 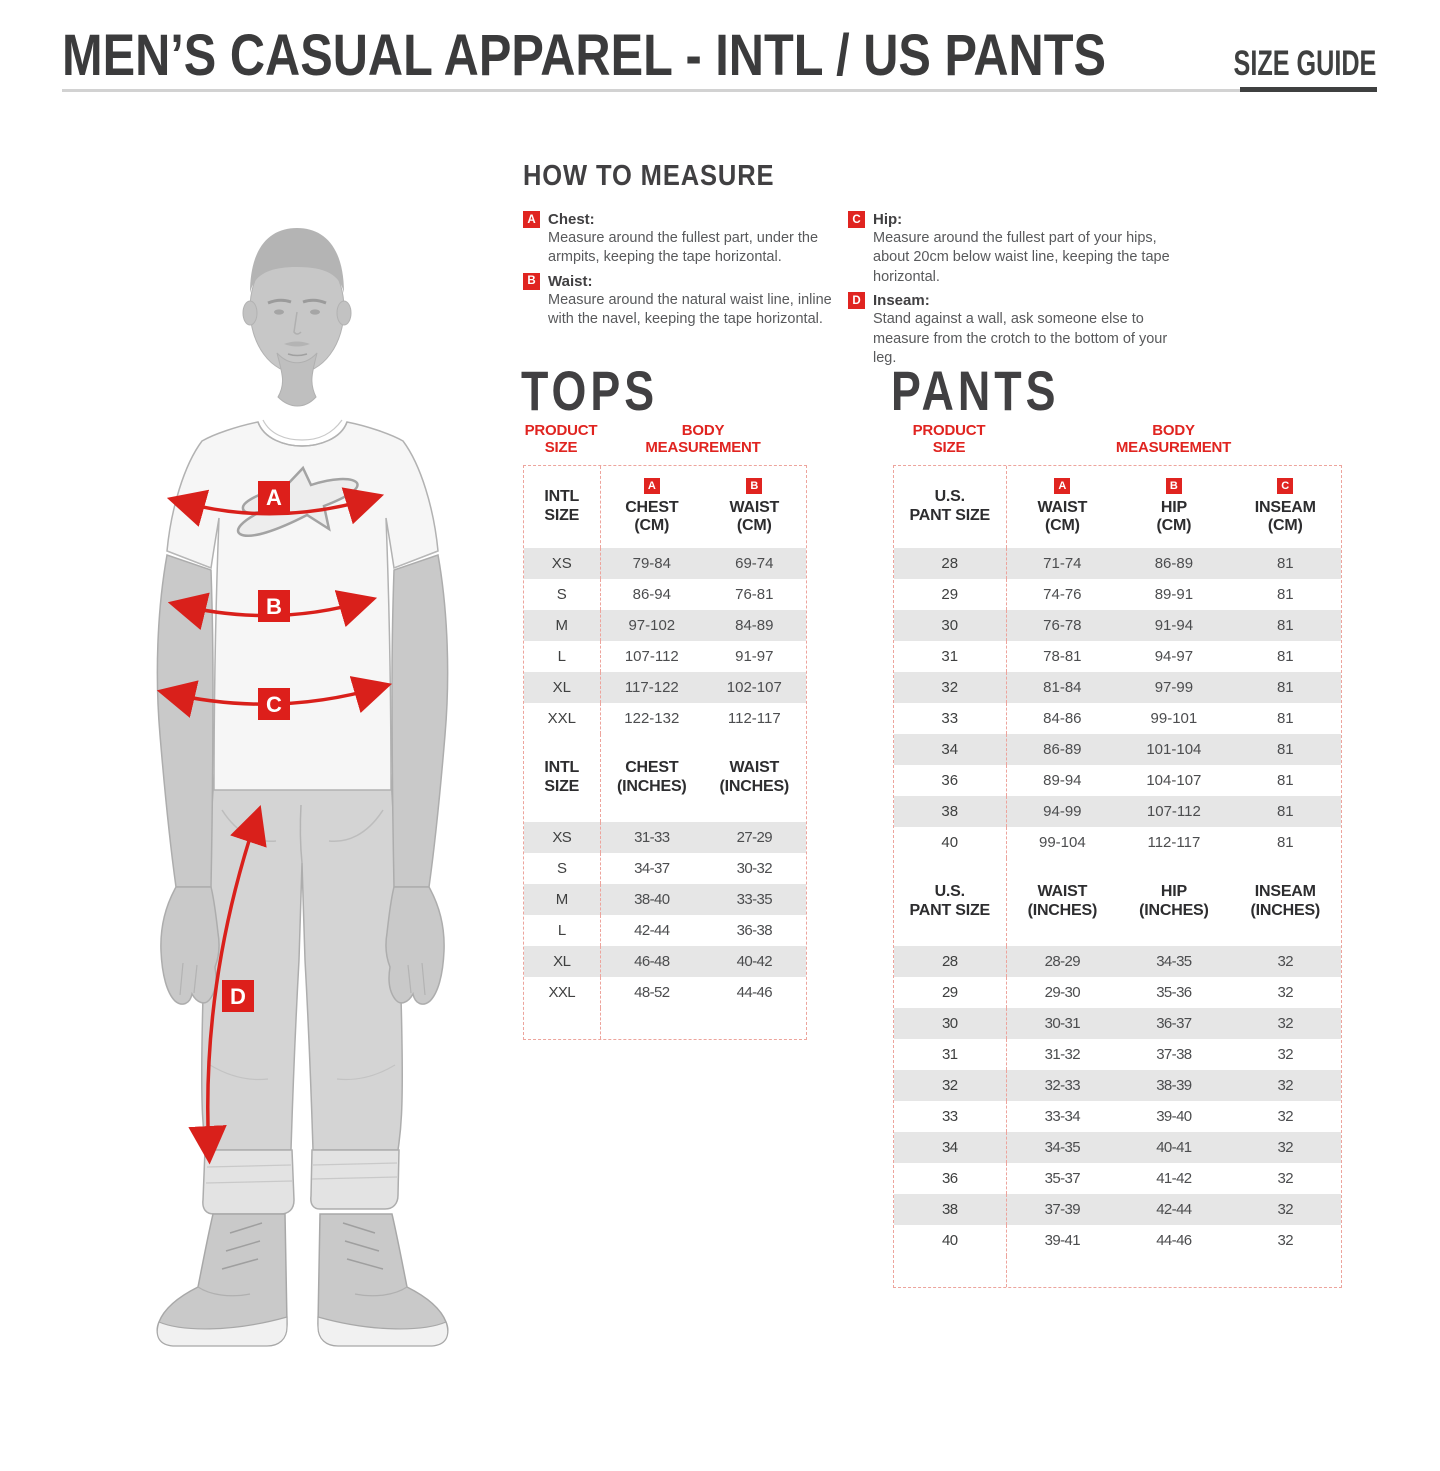 What do you see at coordinates (1062, 842) in the screenshot?
I see `table-cell: 99-104` at bounding box center [1062, 842].